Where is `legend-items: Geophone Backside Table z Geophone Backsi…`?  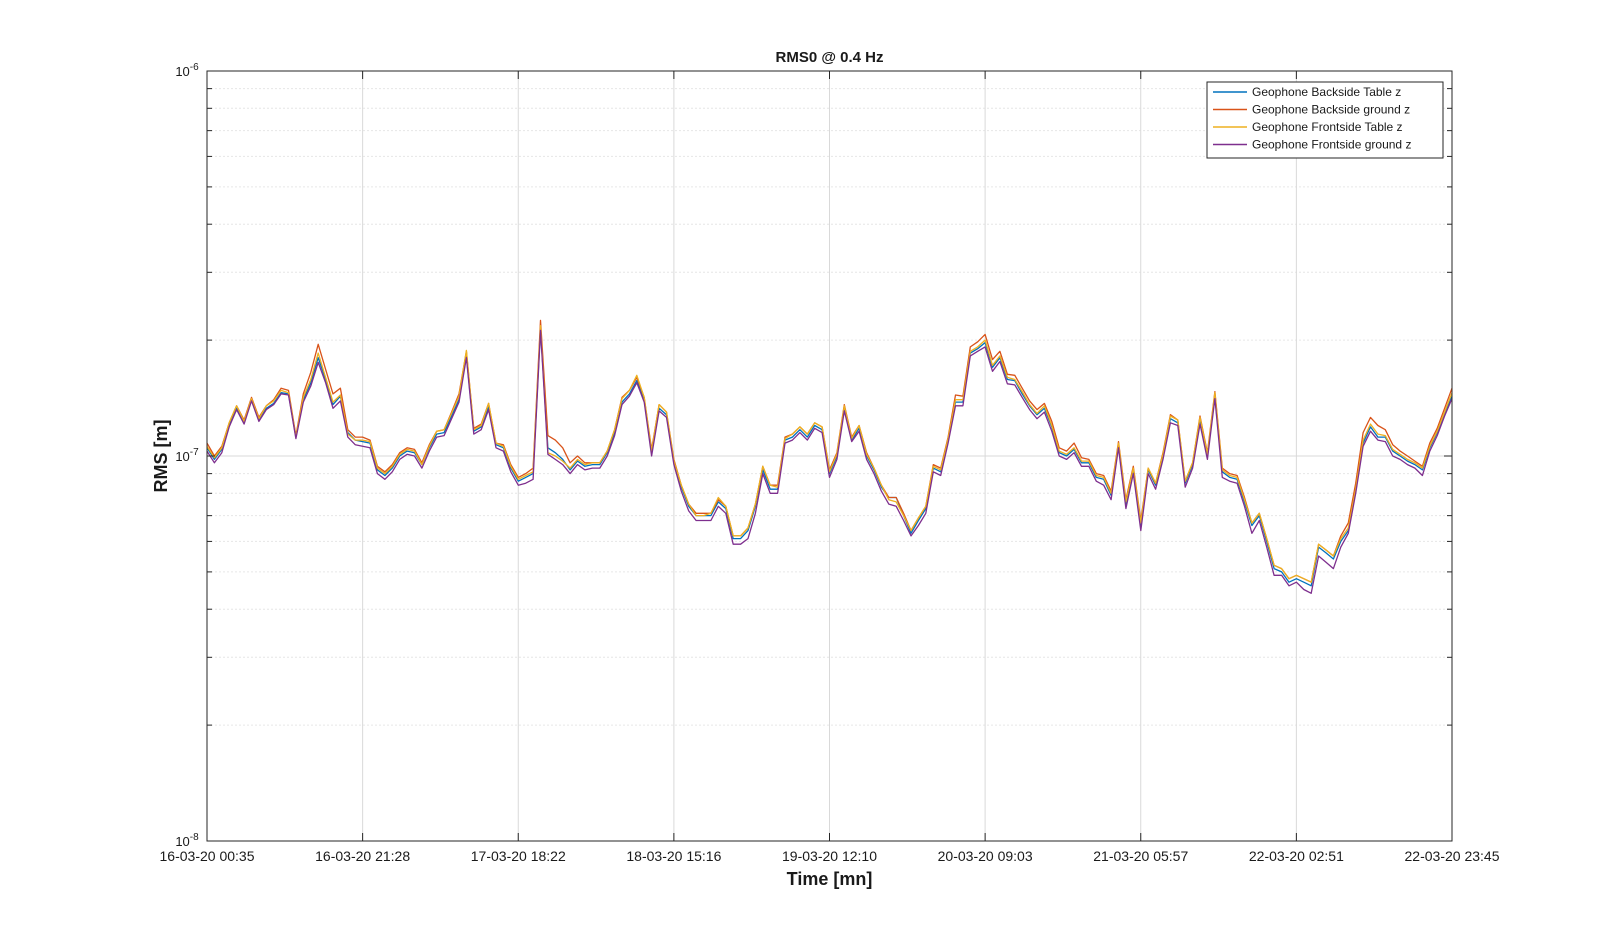
legend-items: Geophone Backside Table z Geophone Backsi… is located at coordinates (1312, 118).